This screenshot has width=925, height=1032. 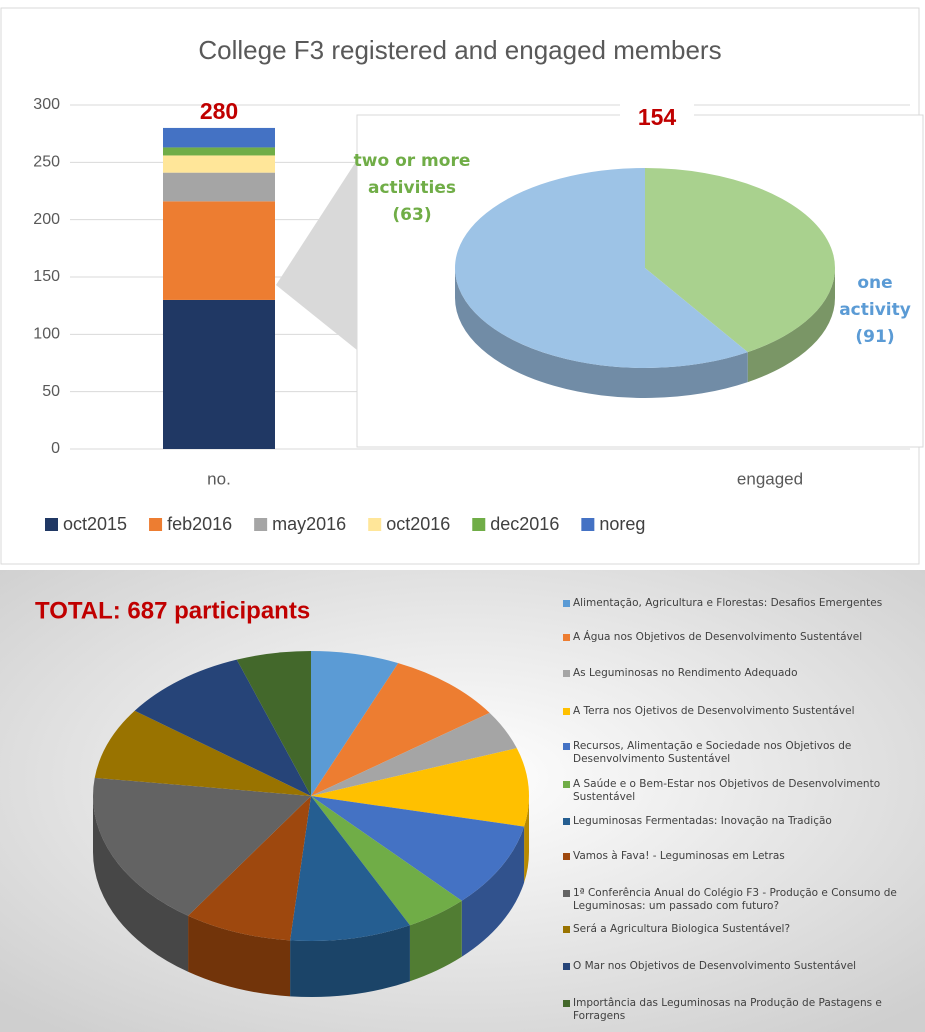 I want to click on pie-label: two or more activities (63), so click(x=412, y=188).